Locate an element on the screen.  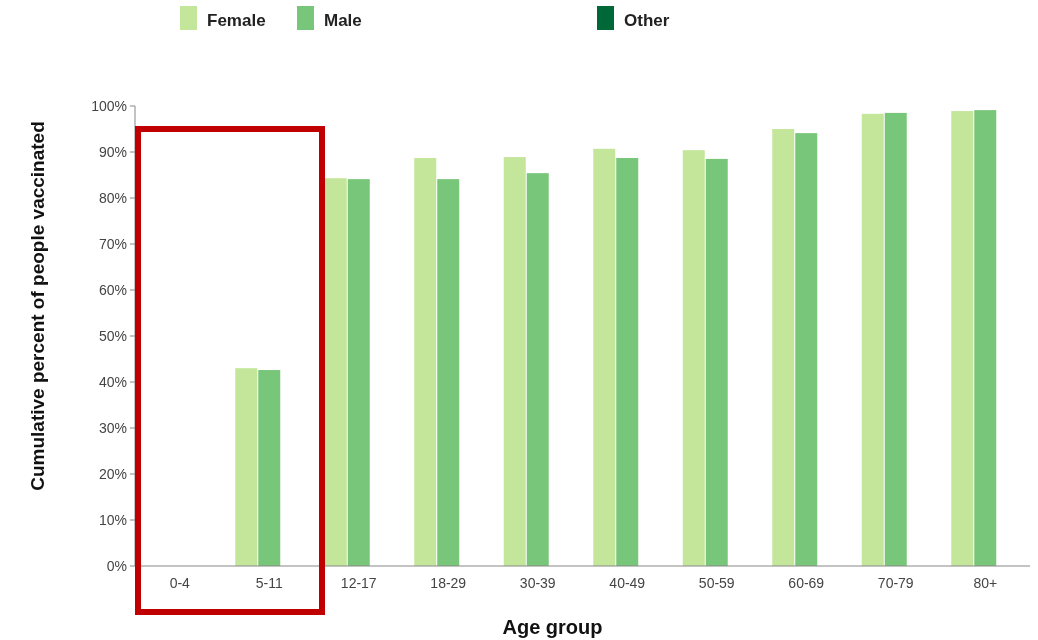
x-tick-label: 70-79 is located at coordinates (895, 583).